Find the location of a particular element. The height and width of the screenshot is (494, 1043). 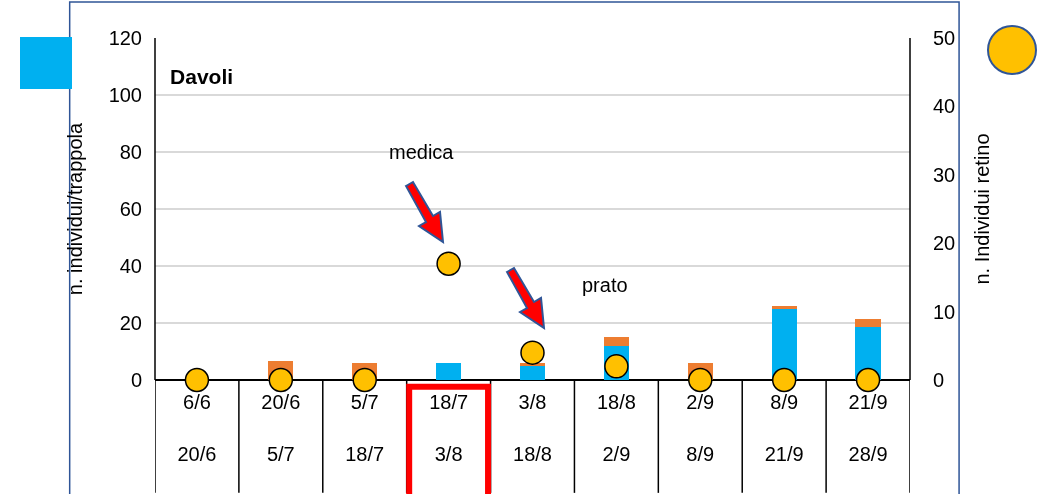

y2-tick-label: 20 is located at coordinates (944, 243).